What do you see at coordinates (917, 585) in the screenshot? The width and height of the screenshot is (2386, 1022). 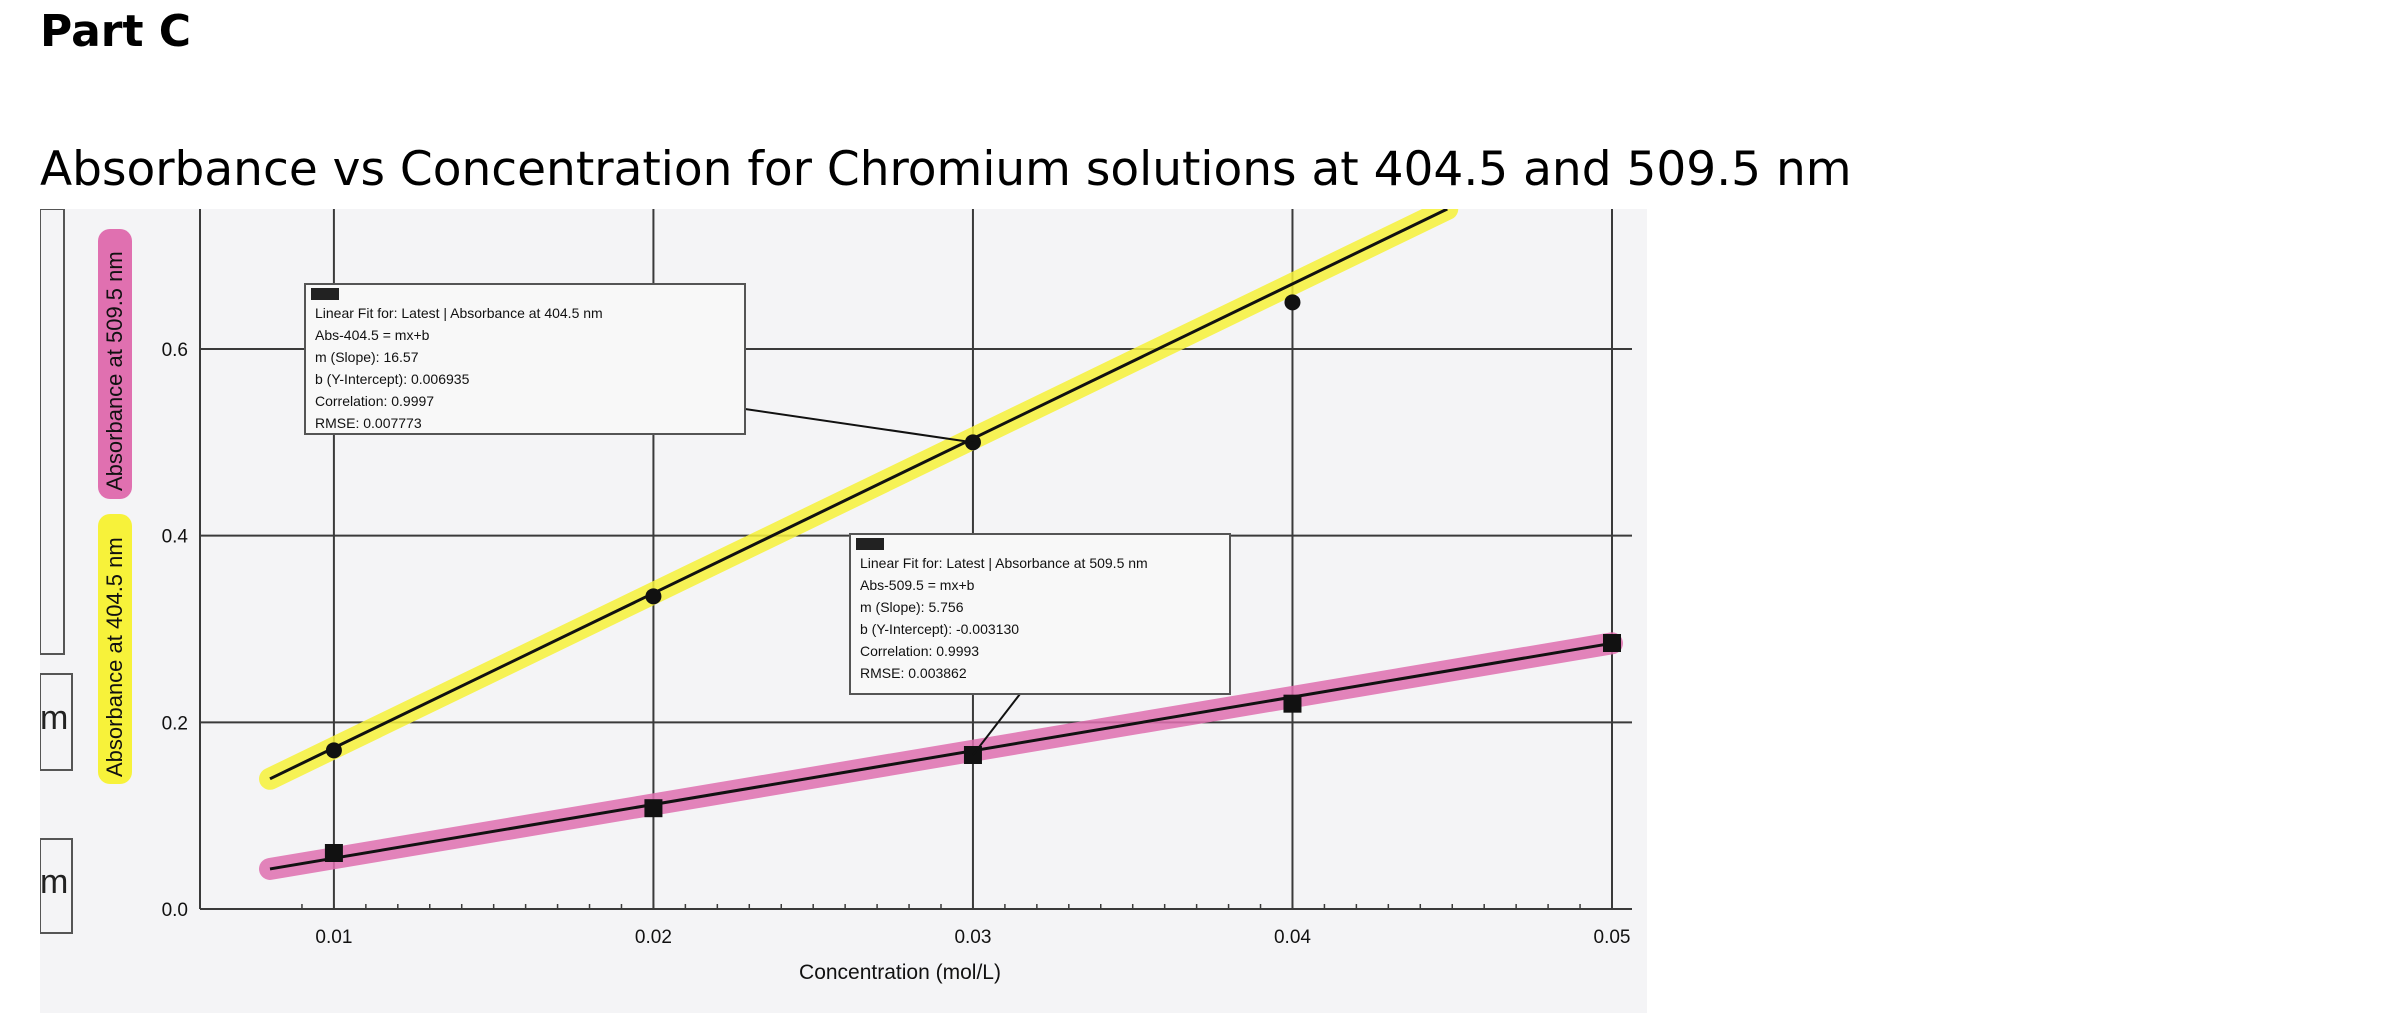 I see `annotation-line: Abs-509.5 = mx+b` at bounding box center [917, 585].